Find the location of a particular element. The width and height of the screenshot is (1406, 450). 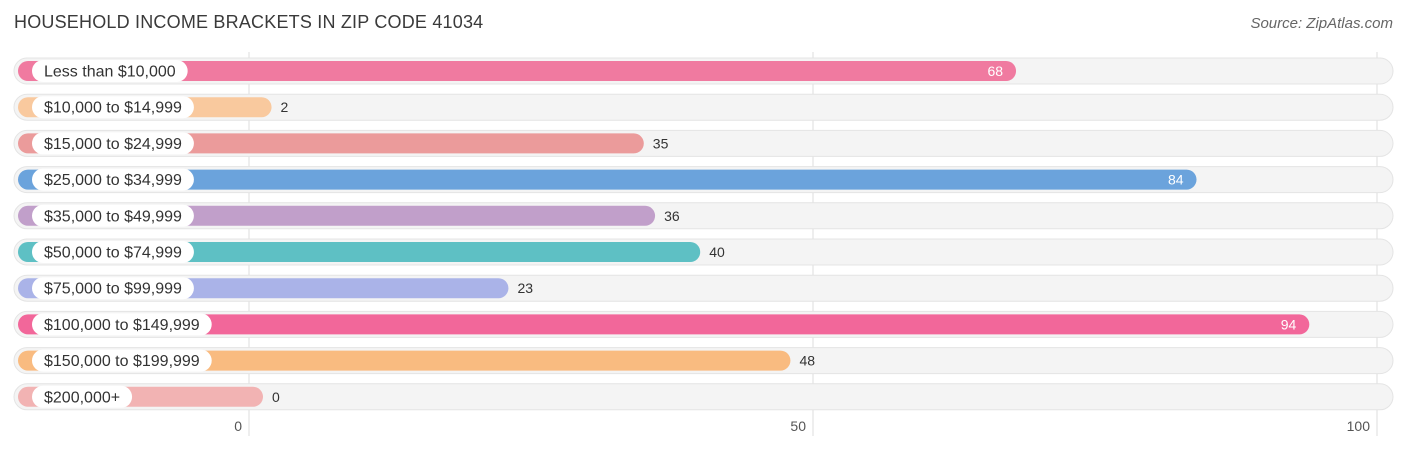

category-label: $25,000 to $34,999 is located at coordinates (113, 180).